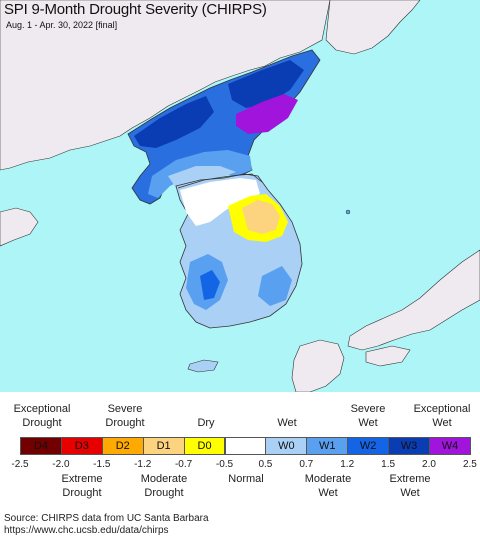 The height and width of the screenshot is (538, 480). What do you see at coordinates (122, 446) in the screenshot?
I see `legend-swatch-d2: D2` at bounding box center [122, 446].